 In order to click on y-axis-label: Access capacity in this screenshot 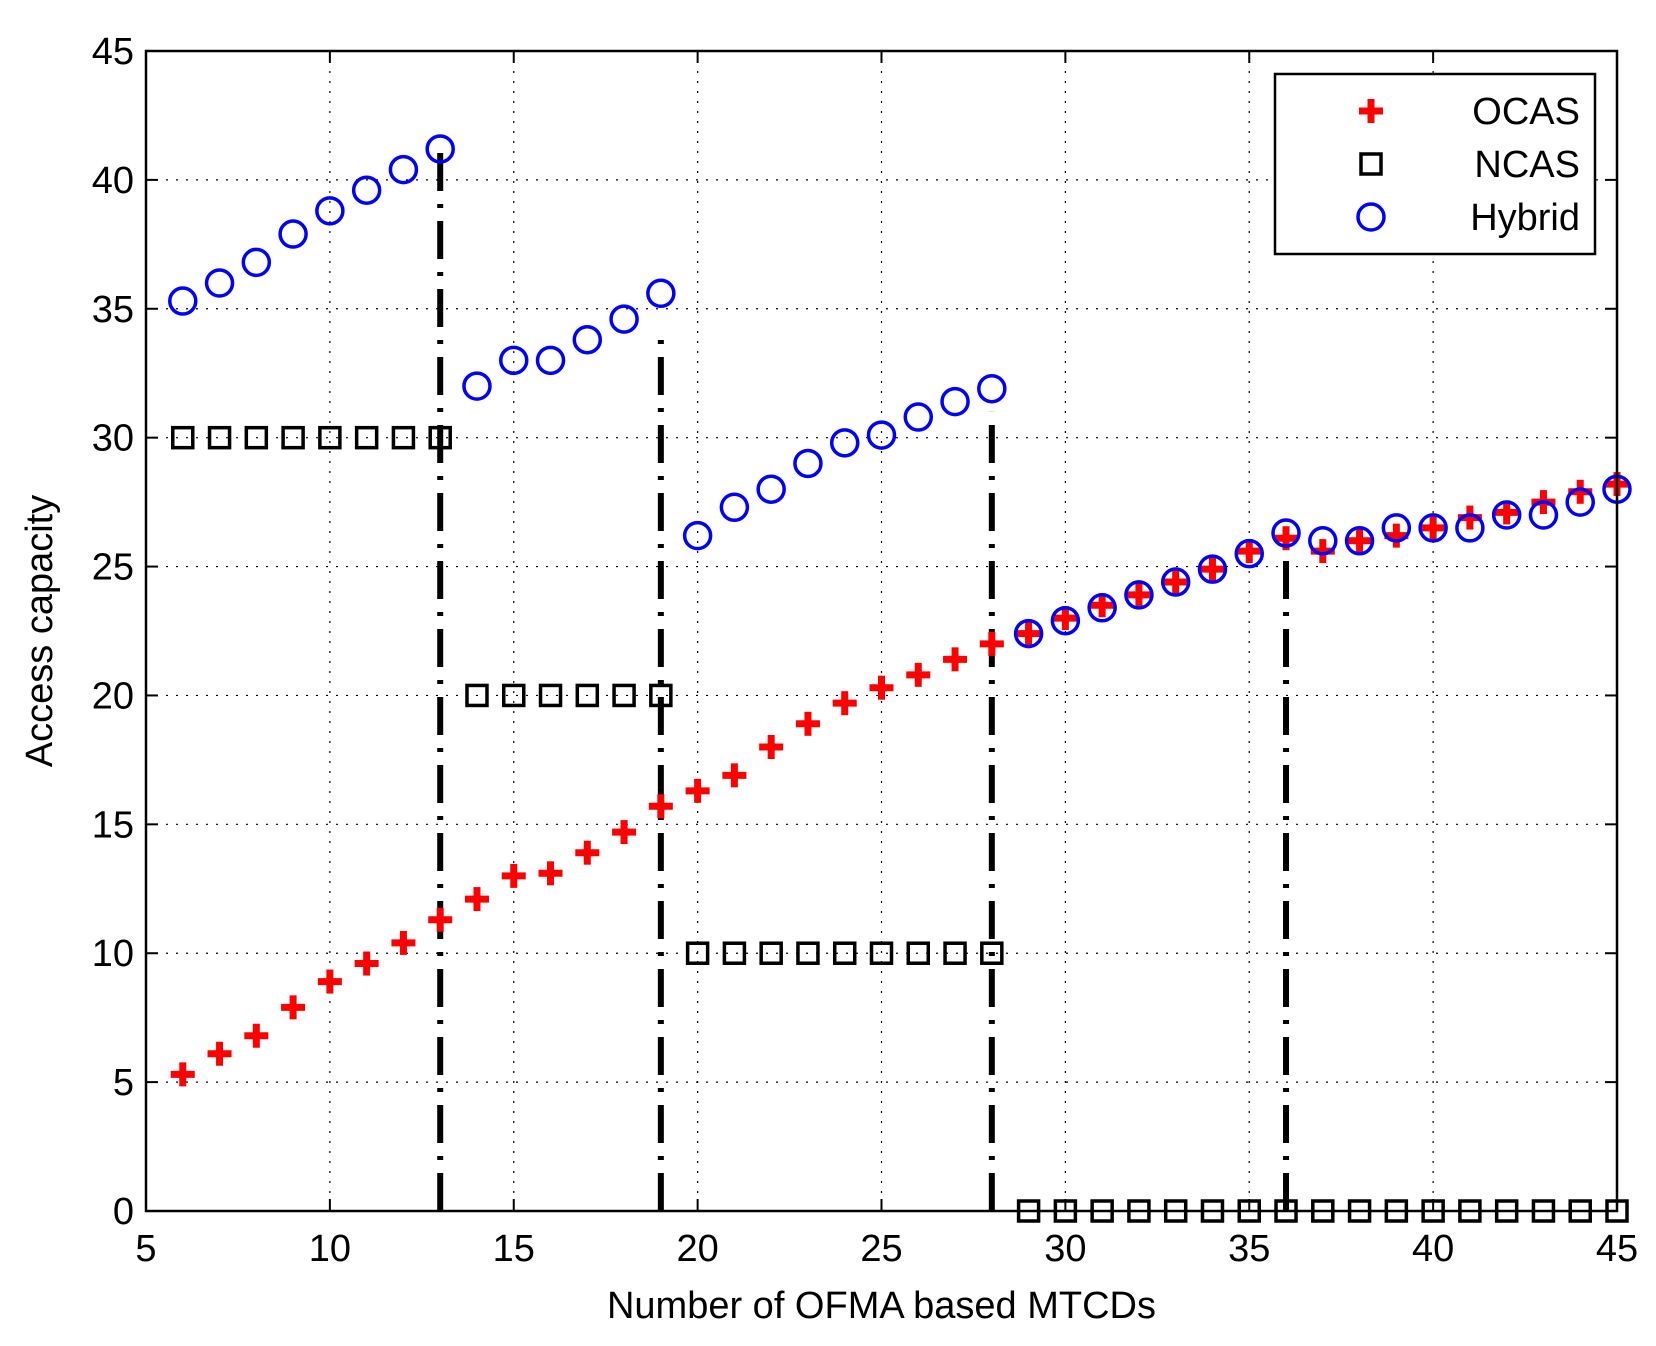, I will do `click(40, 631)`.